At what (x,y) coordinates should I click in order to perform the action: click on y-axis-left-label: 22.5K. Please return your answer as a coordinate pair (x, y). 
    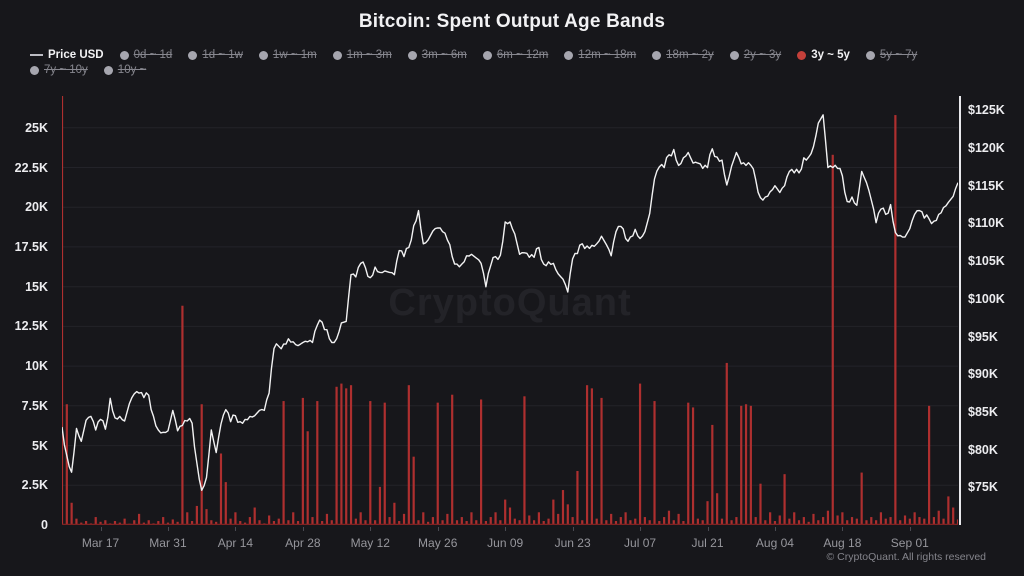
    Looking at the image, I should click on (31, 167).